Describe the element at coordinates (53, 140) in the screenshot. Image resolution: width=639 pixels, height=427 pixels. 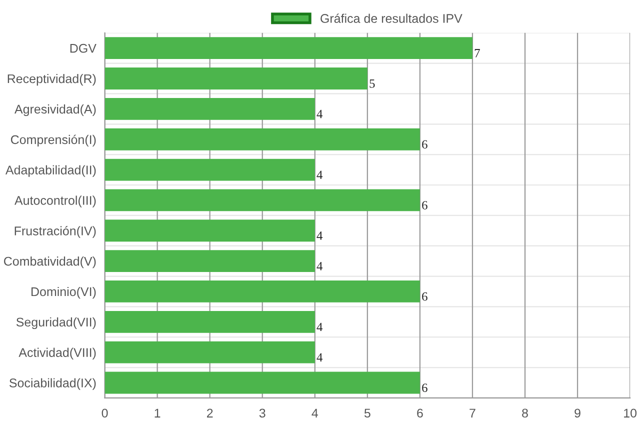
I see `y-tick-label: Comprensión(I)` at that location.